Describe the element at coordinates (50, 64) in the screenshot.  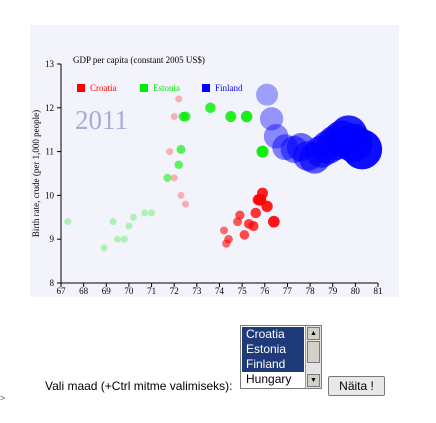
I see `y-tick-label: 13` at that location.